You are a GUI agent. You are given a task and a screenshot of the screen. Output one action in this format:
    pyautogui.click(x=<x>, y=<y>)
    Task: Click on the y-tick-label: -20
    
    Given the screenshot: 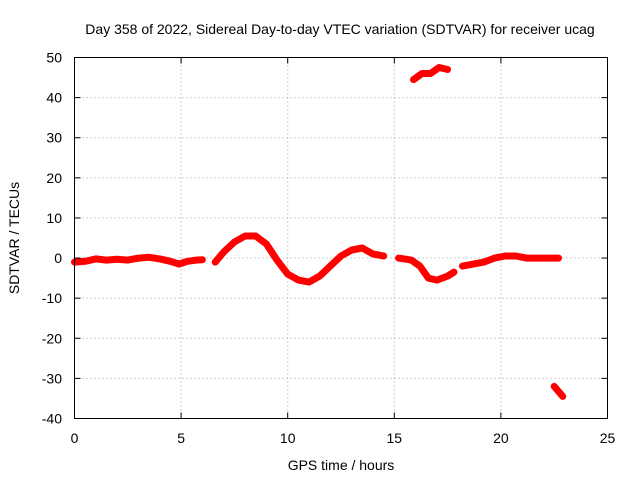 What is the action you would take?
    pyautogui.click(x=52, y=338)
    